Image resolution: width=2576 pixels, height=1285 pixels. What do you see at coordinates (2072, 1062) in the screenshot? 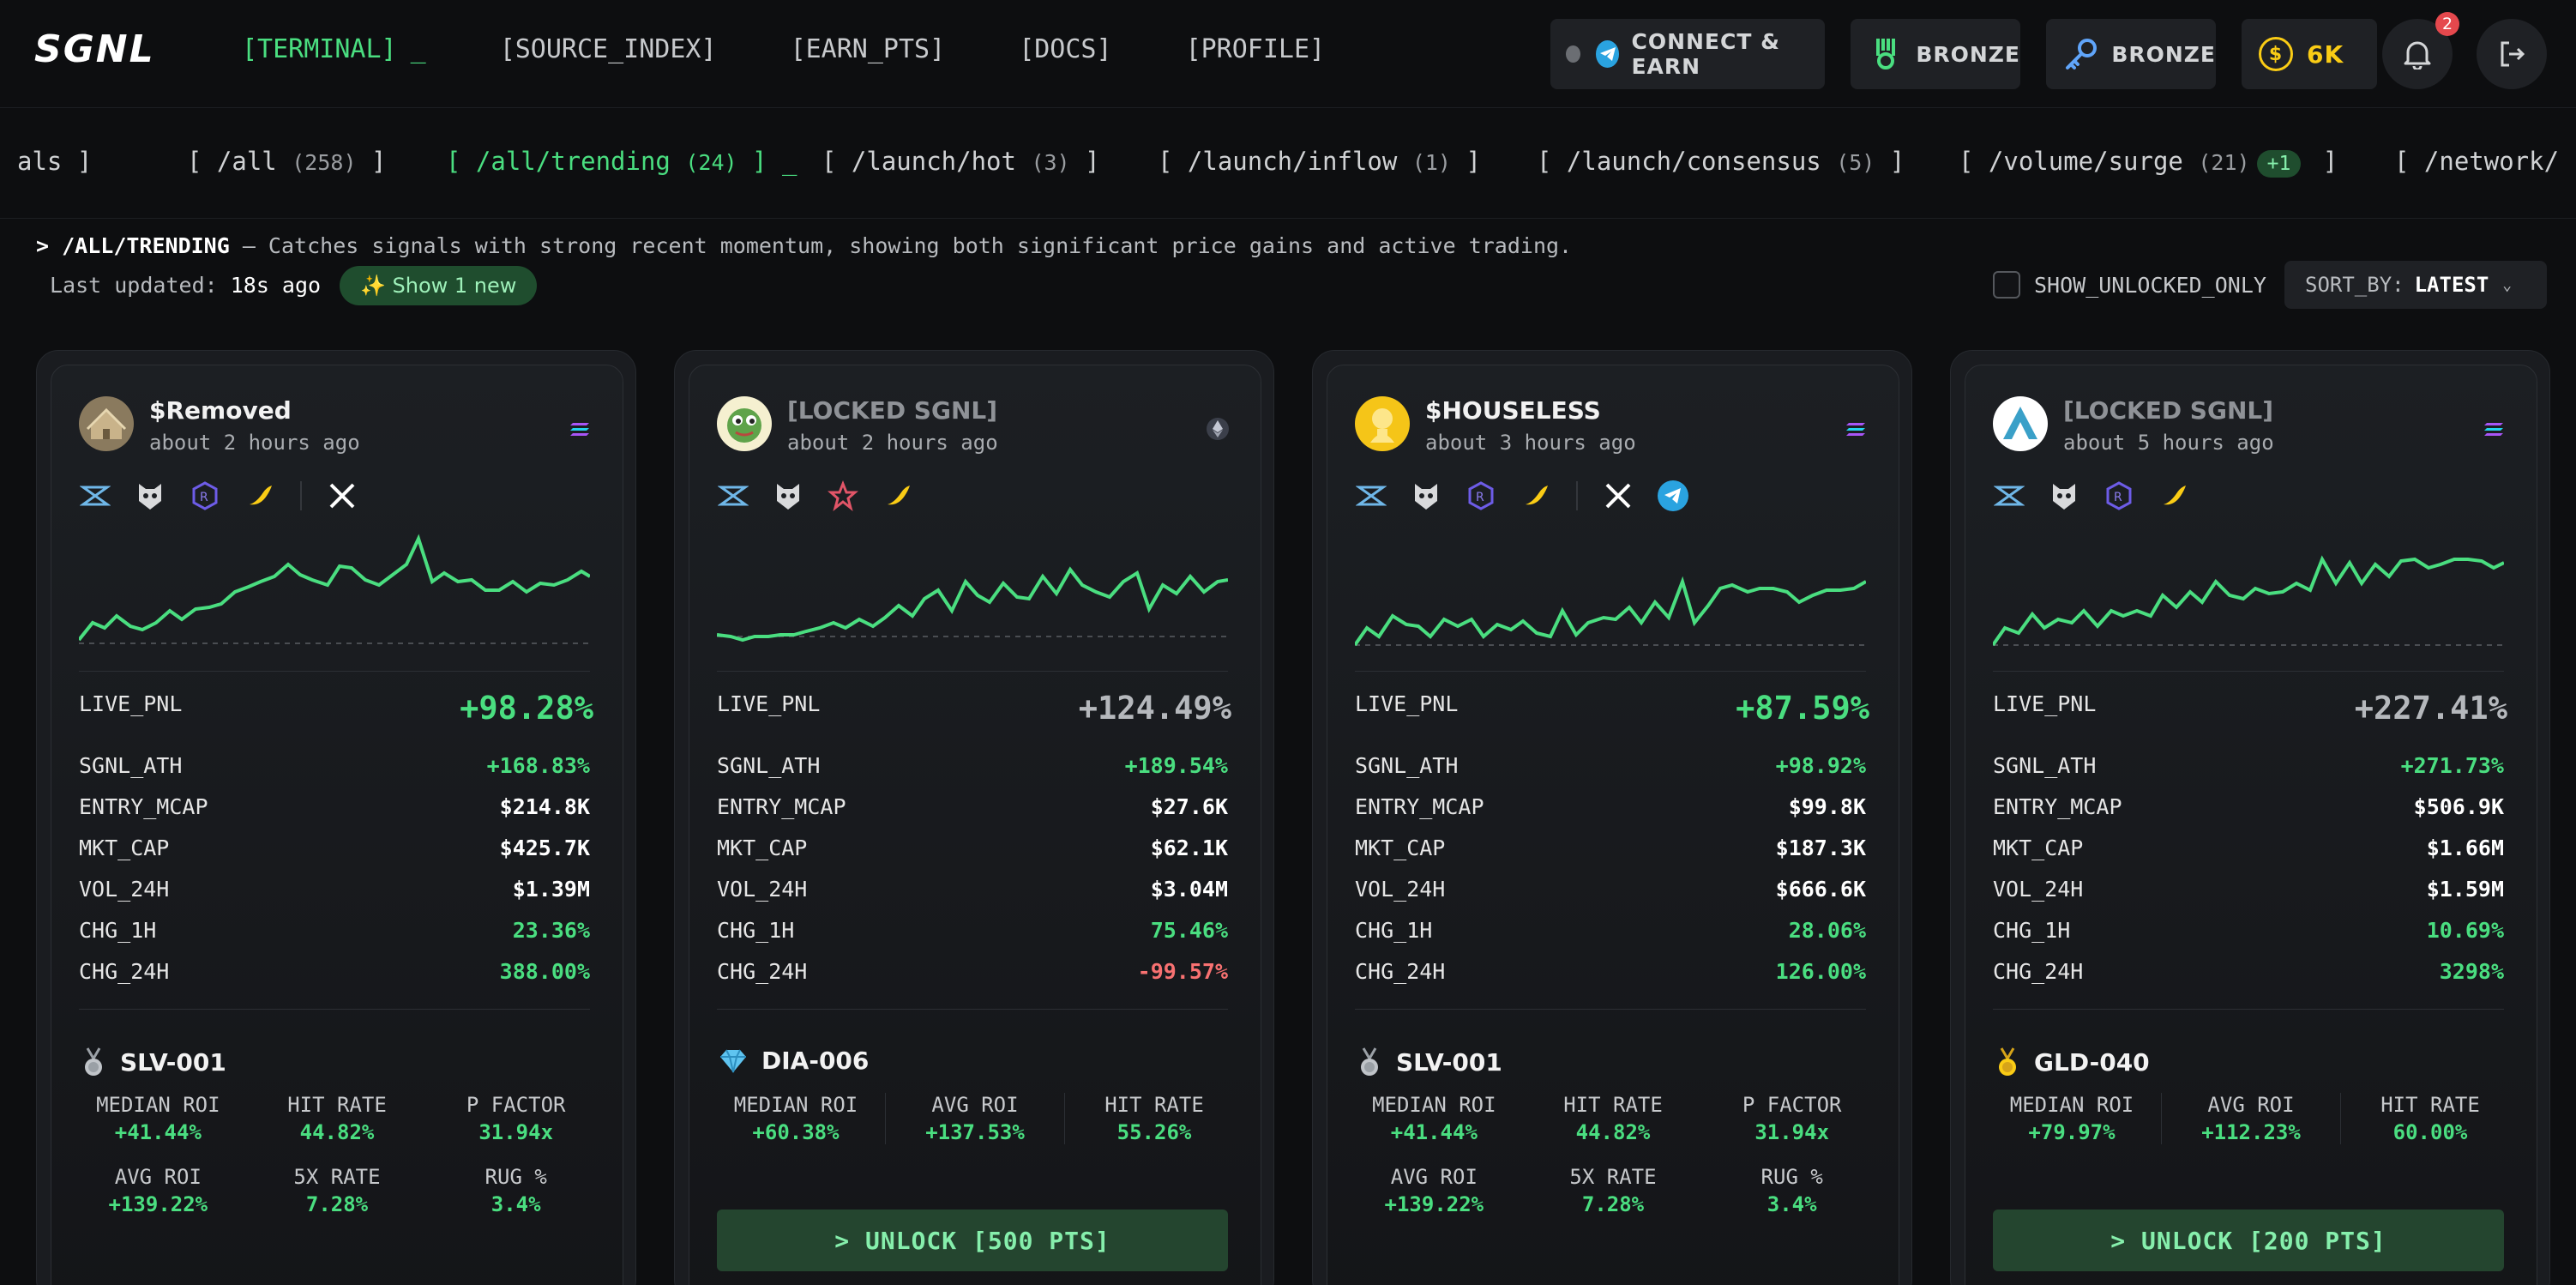
I see `tier-badge: GLD-040` at bounding box center [2072, 1062].